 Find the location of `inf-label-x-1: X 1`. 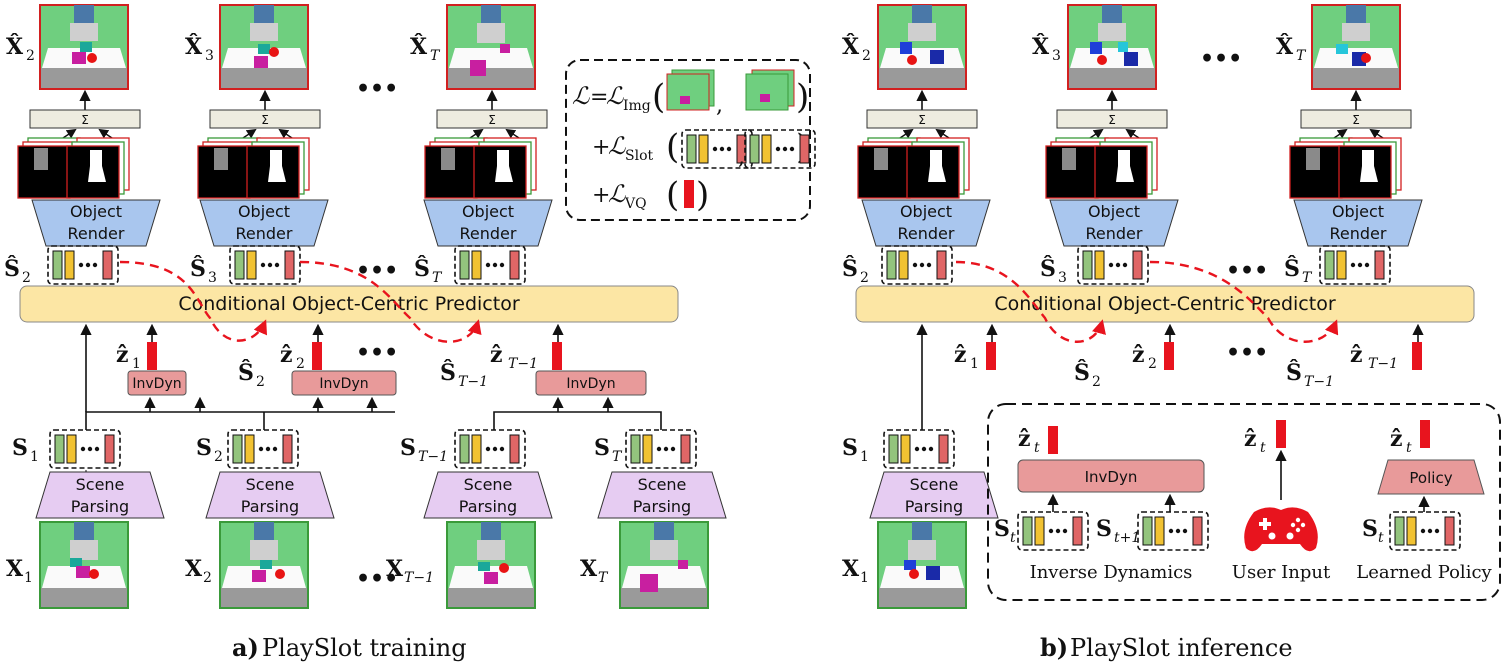

inf-label-x-1: X 1 is located at coordinates (855, 571).